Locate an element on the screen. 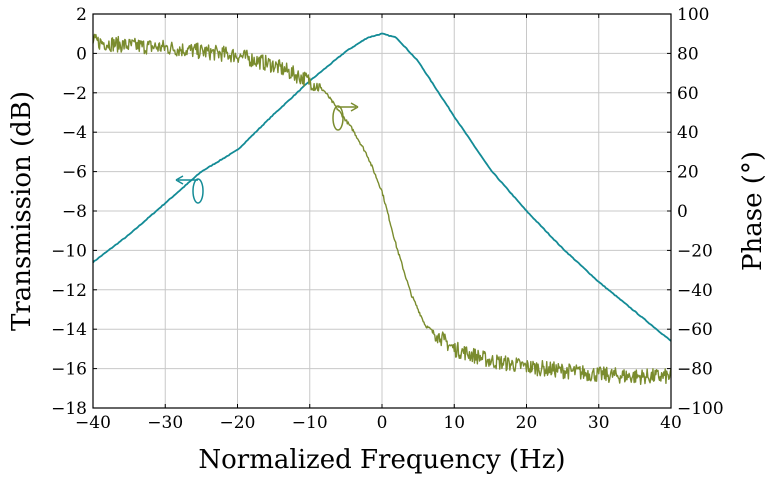  transmission-arrowhead is located at coordinates (179, 180).